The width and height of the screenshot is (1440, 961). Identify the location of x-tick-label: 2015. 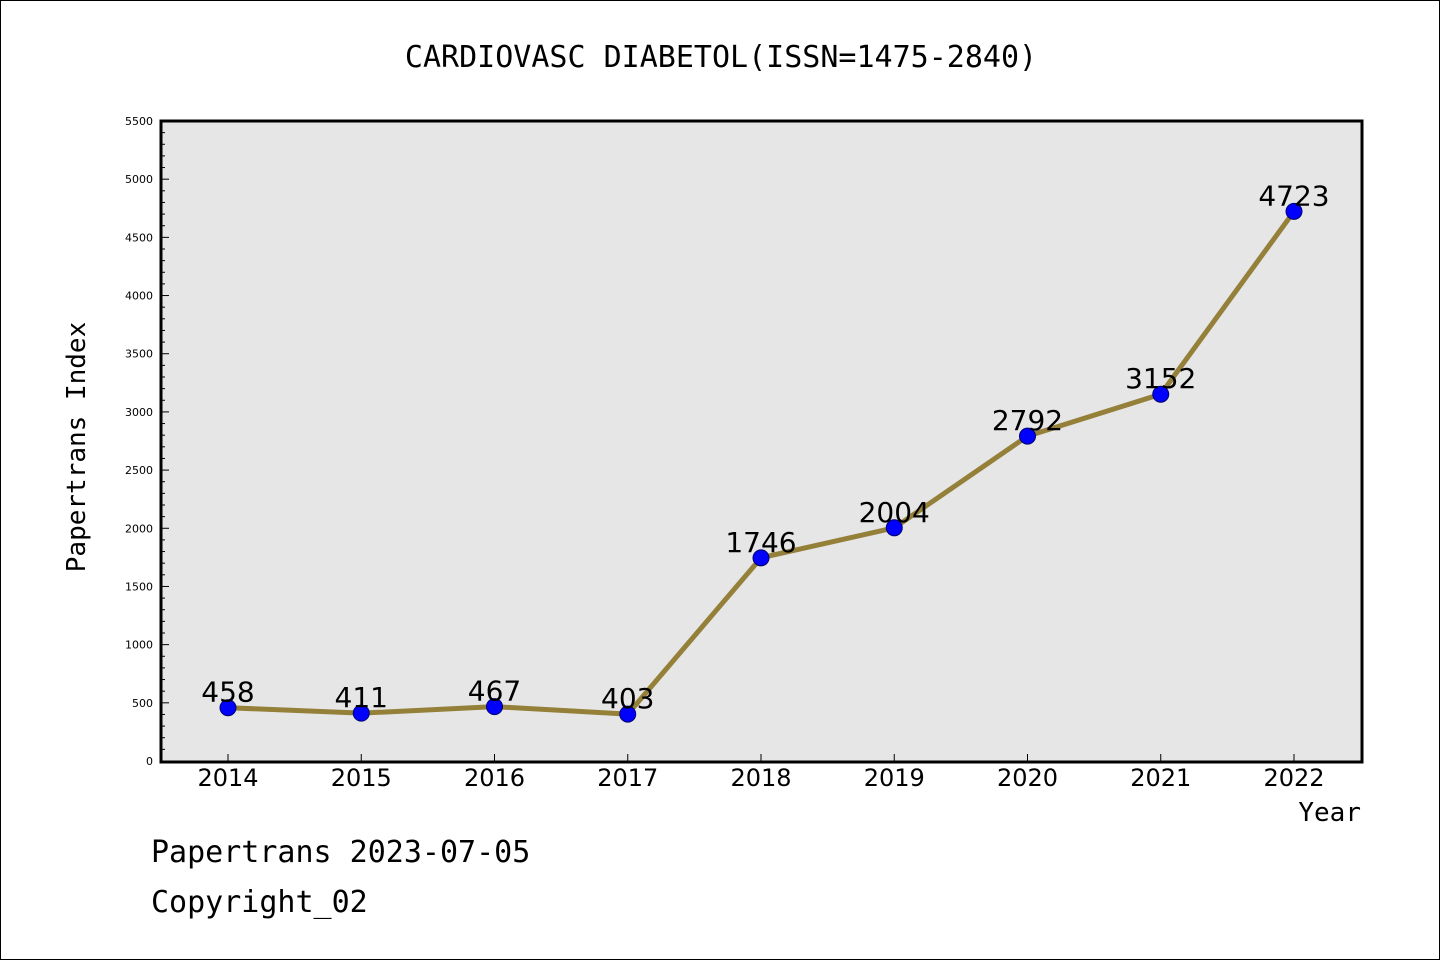
(361, 778).